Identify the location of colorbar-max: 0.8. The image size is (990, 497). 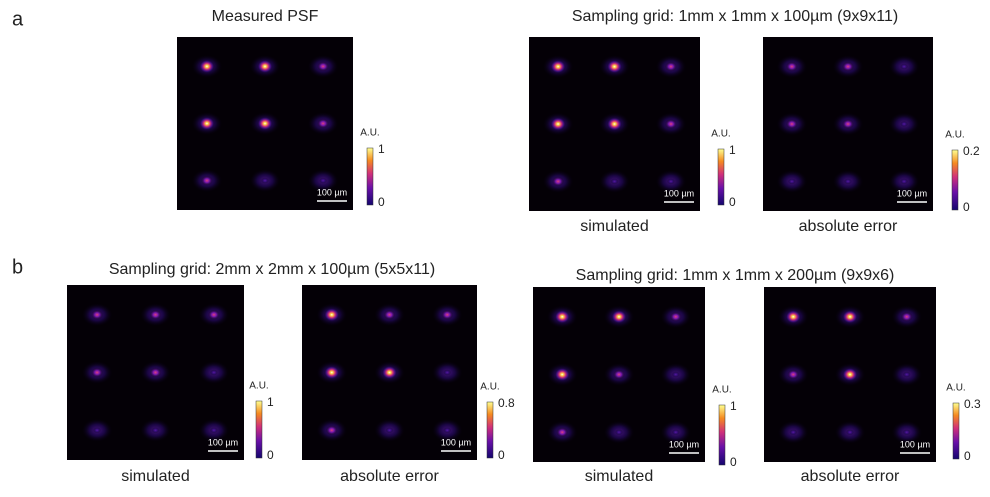
(506, 403).